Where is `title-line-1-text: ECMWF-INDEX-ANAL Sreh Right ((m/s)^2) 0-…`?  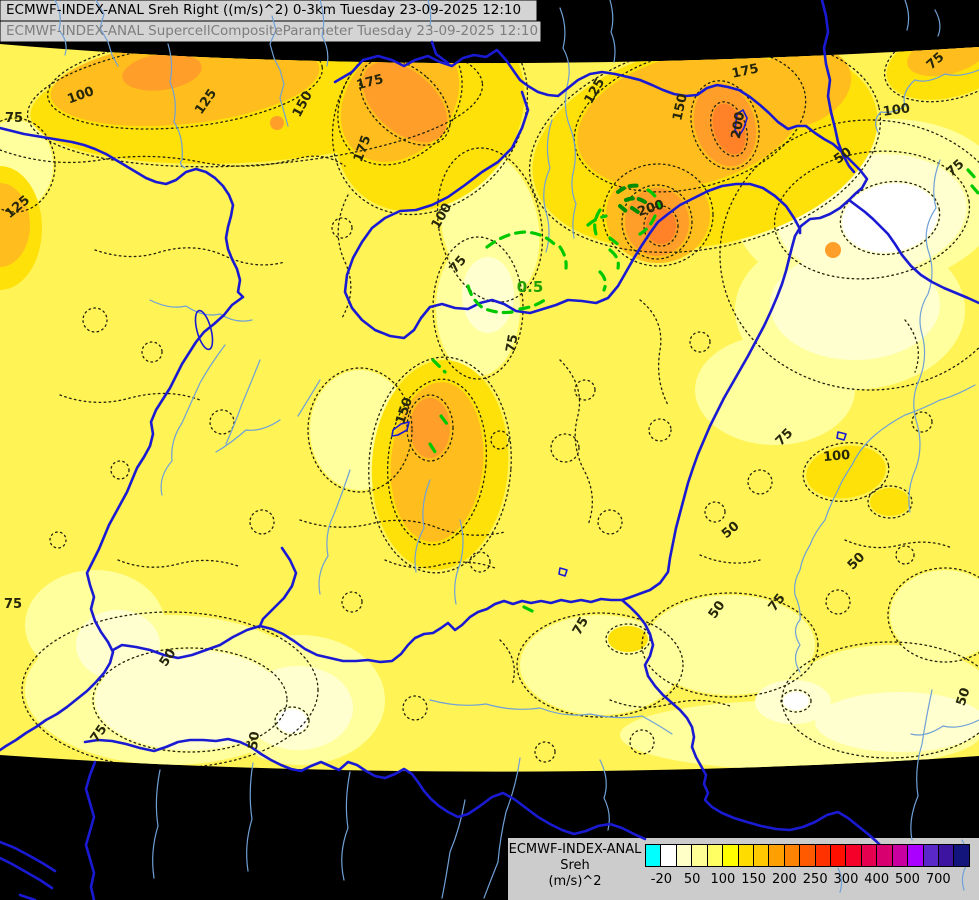
title-line-1-text: ECMWF-INDEX-ANAL Sreh Right ((m/s)^2) 0-… is located at coordinates (264, 10).